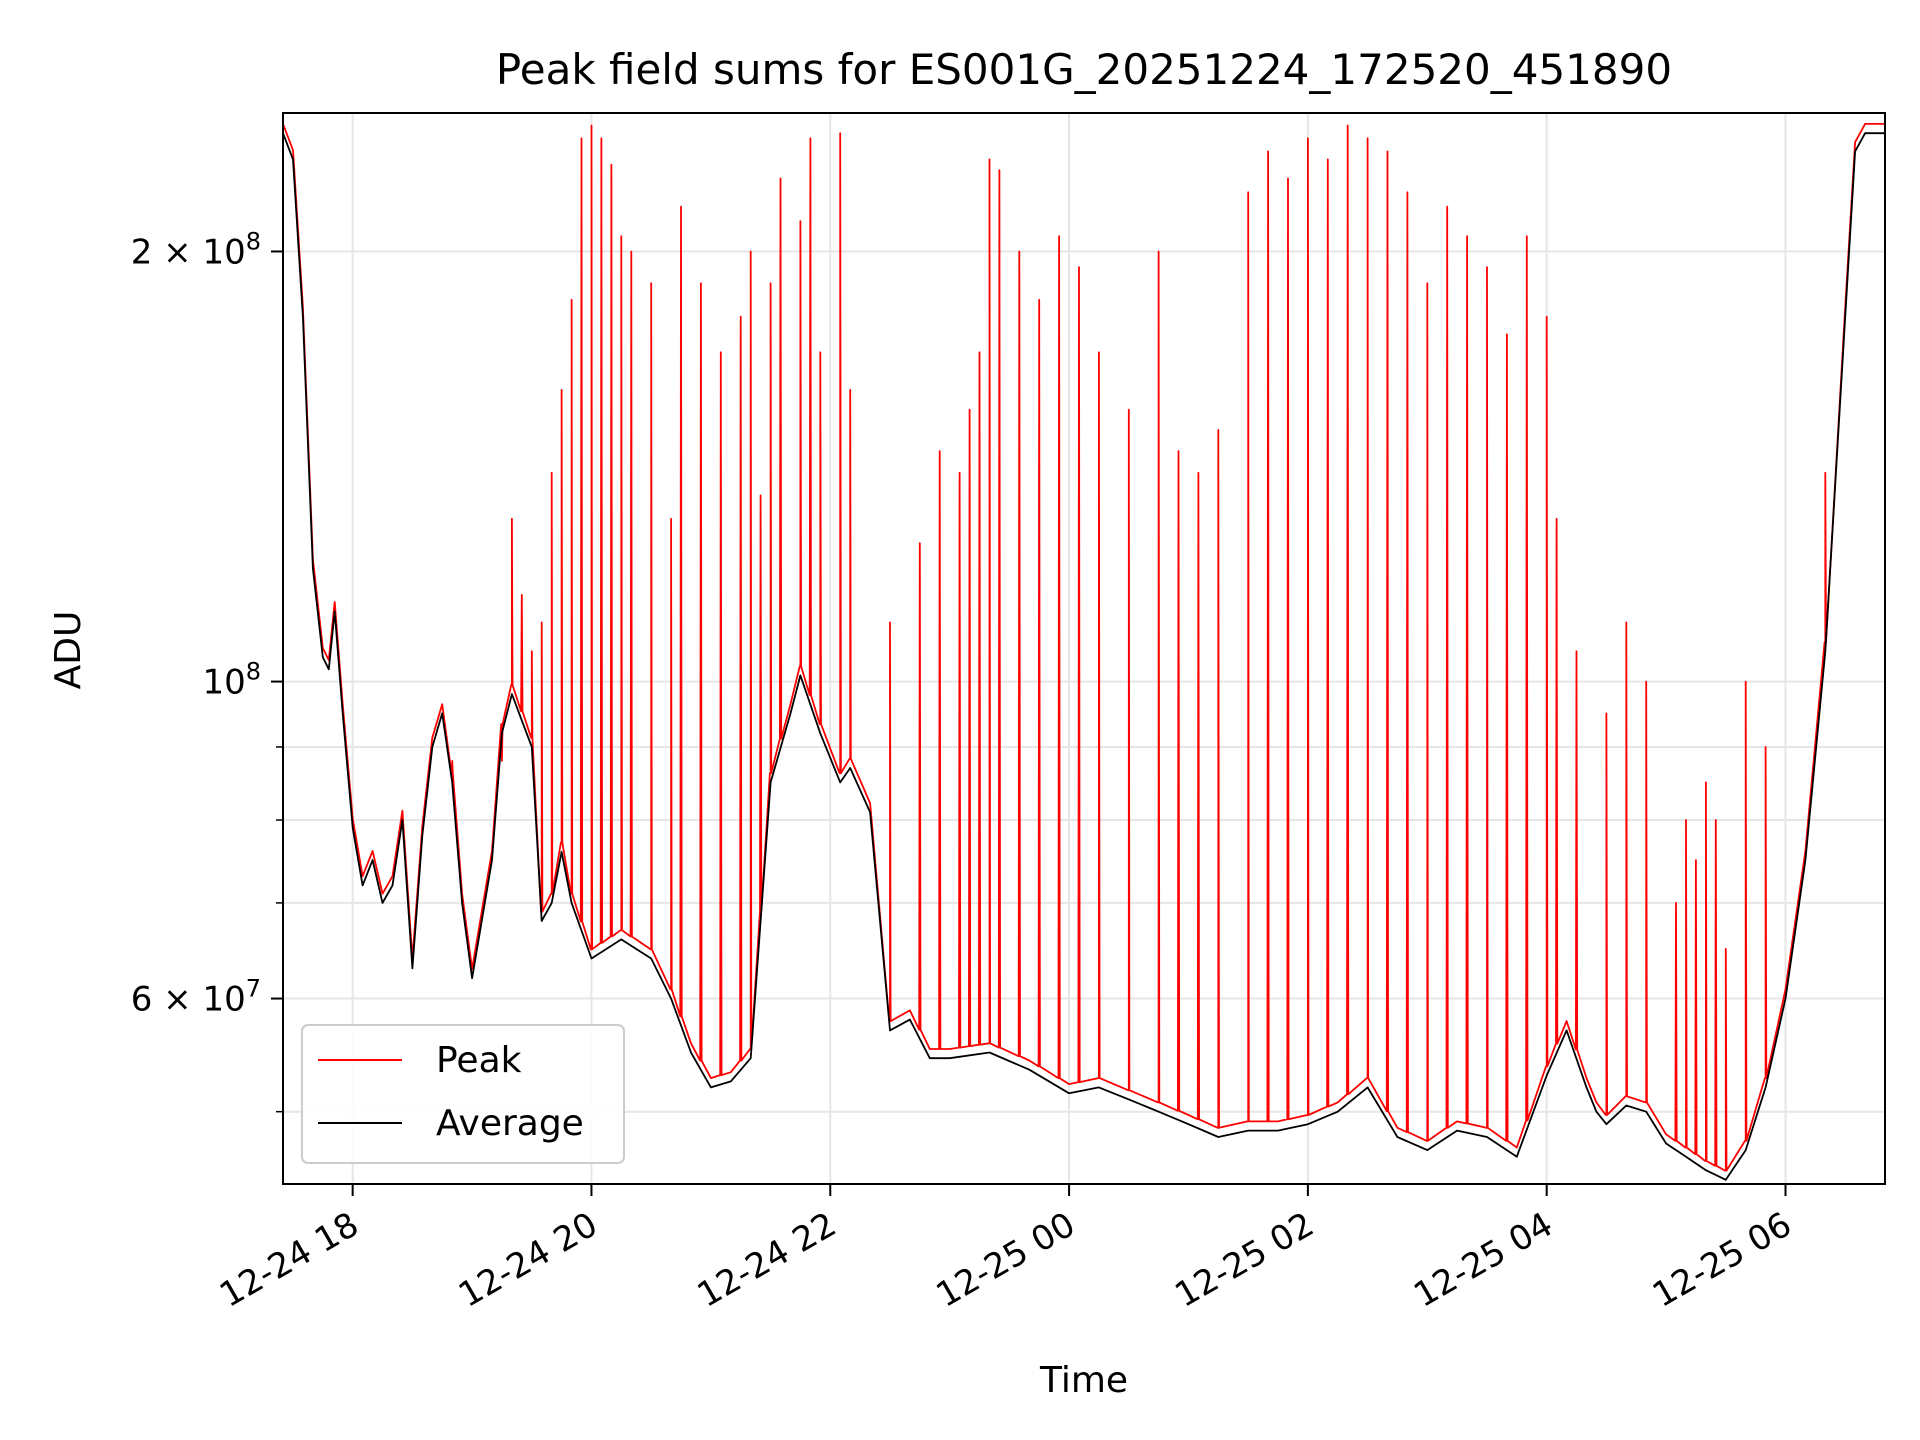 This screenshot has width=1920, height=1440. Describe the element at coordinates (68, 650) in the screenshot. I see `y-axis-label: ADU` at that location.